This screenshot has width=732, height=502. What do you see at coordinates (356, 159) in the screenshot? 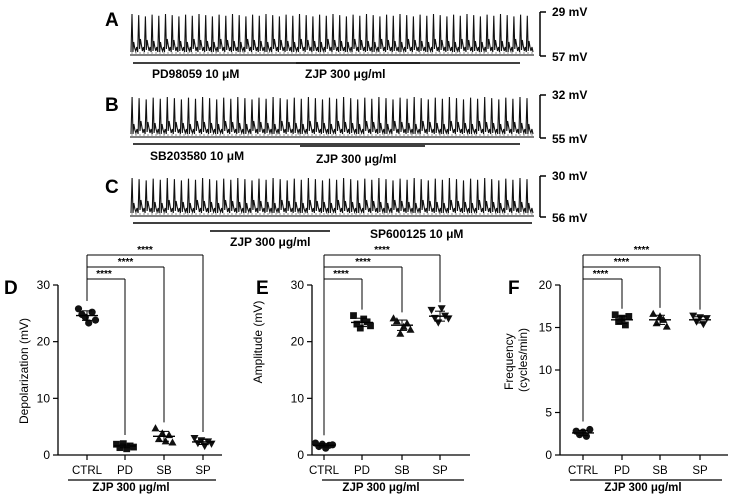
I see `treatment-label-b2: ZJP 300 μg/ml` at bounding box center [356, 159].